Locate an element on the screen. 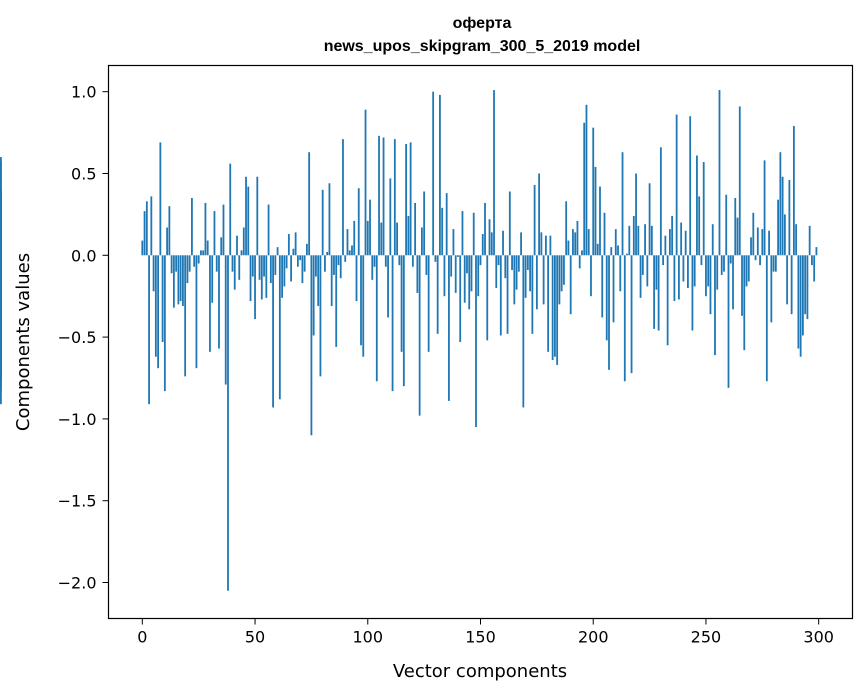  chart-title: оферта is located at coordinates (482, 23).